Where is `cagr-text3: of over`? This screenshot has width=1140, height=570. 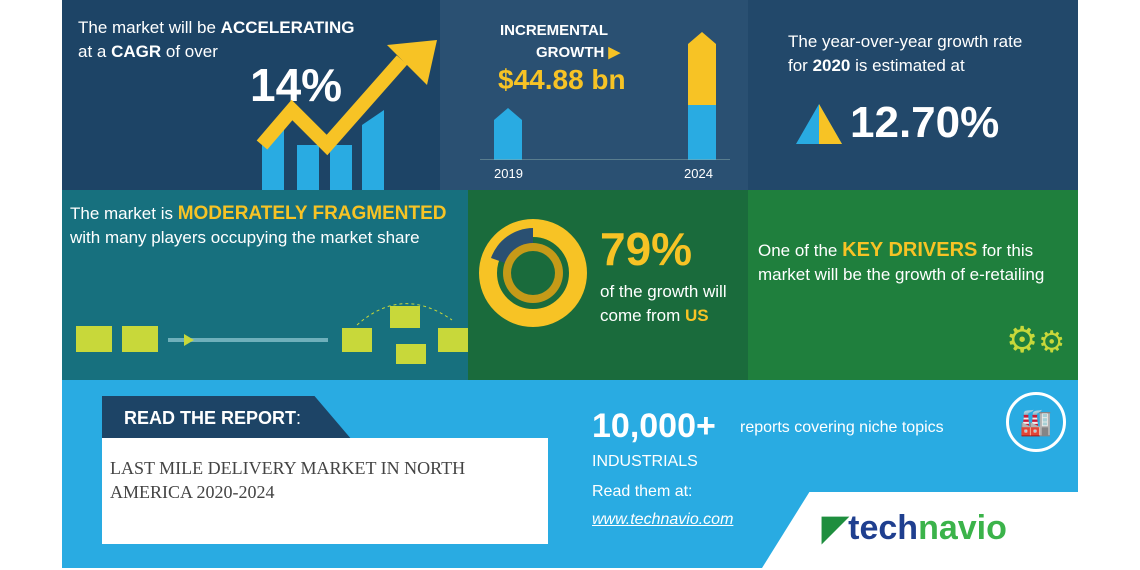 cagr-text3: of over is located at coordinates (189, 51).